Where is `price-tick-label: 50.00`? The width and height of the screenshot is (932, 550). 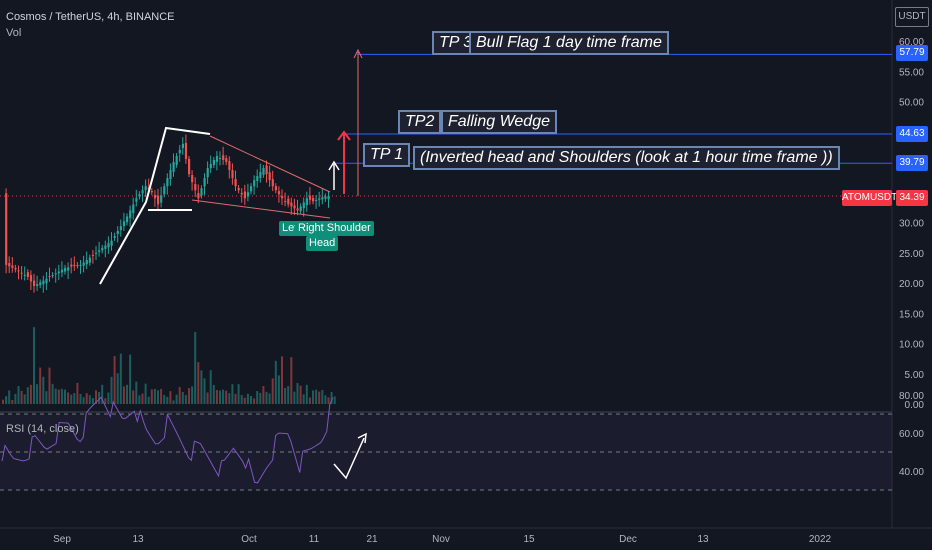
price-tick-label: 50.00 is located at coordinates (911, 103).